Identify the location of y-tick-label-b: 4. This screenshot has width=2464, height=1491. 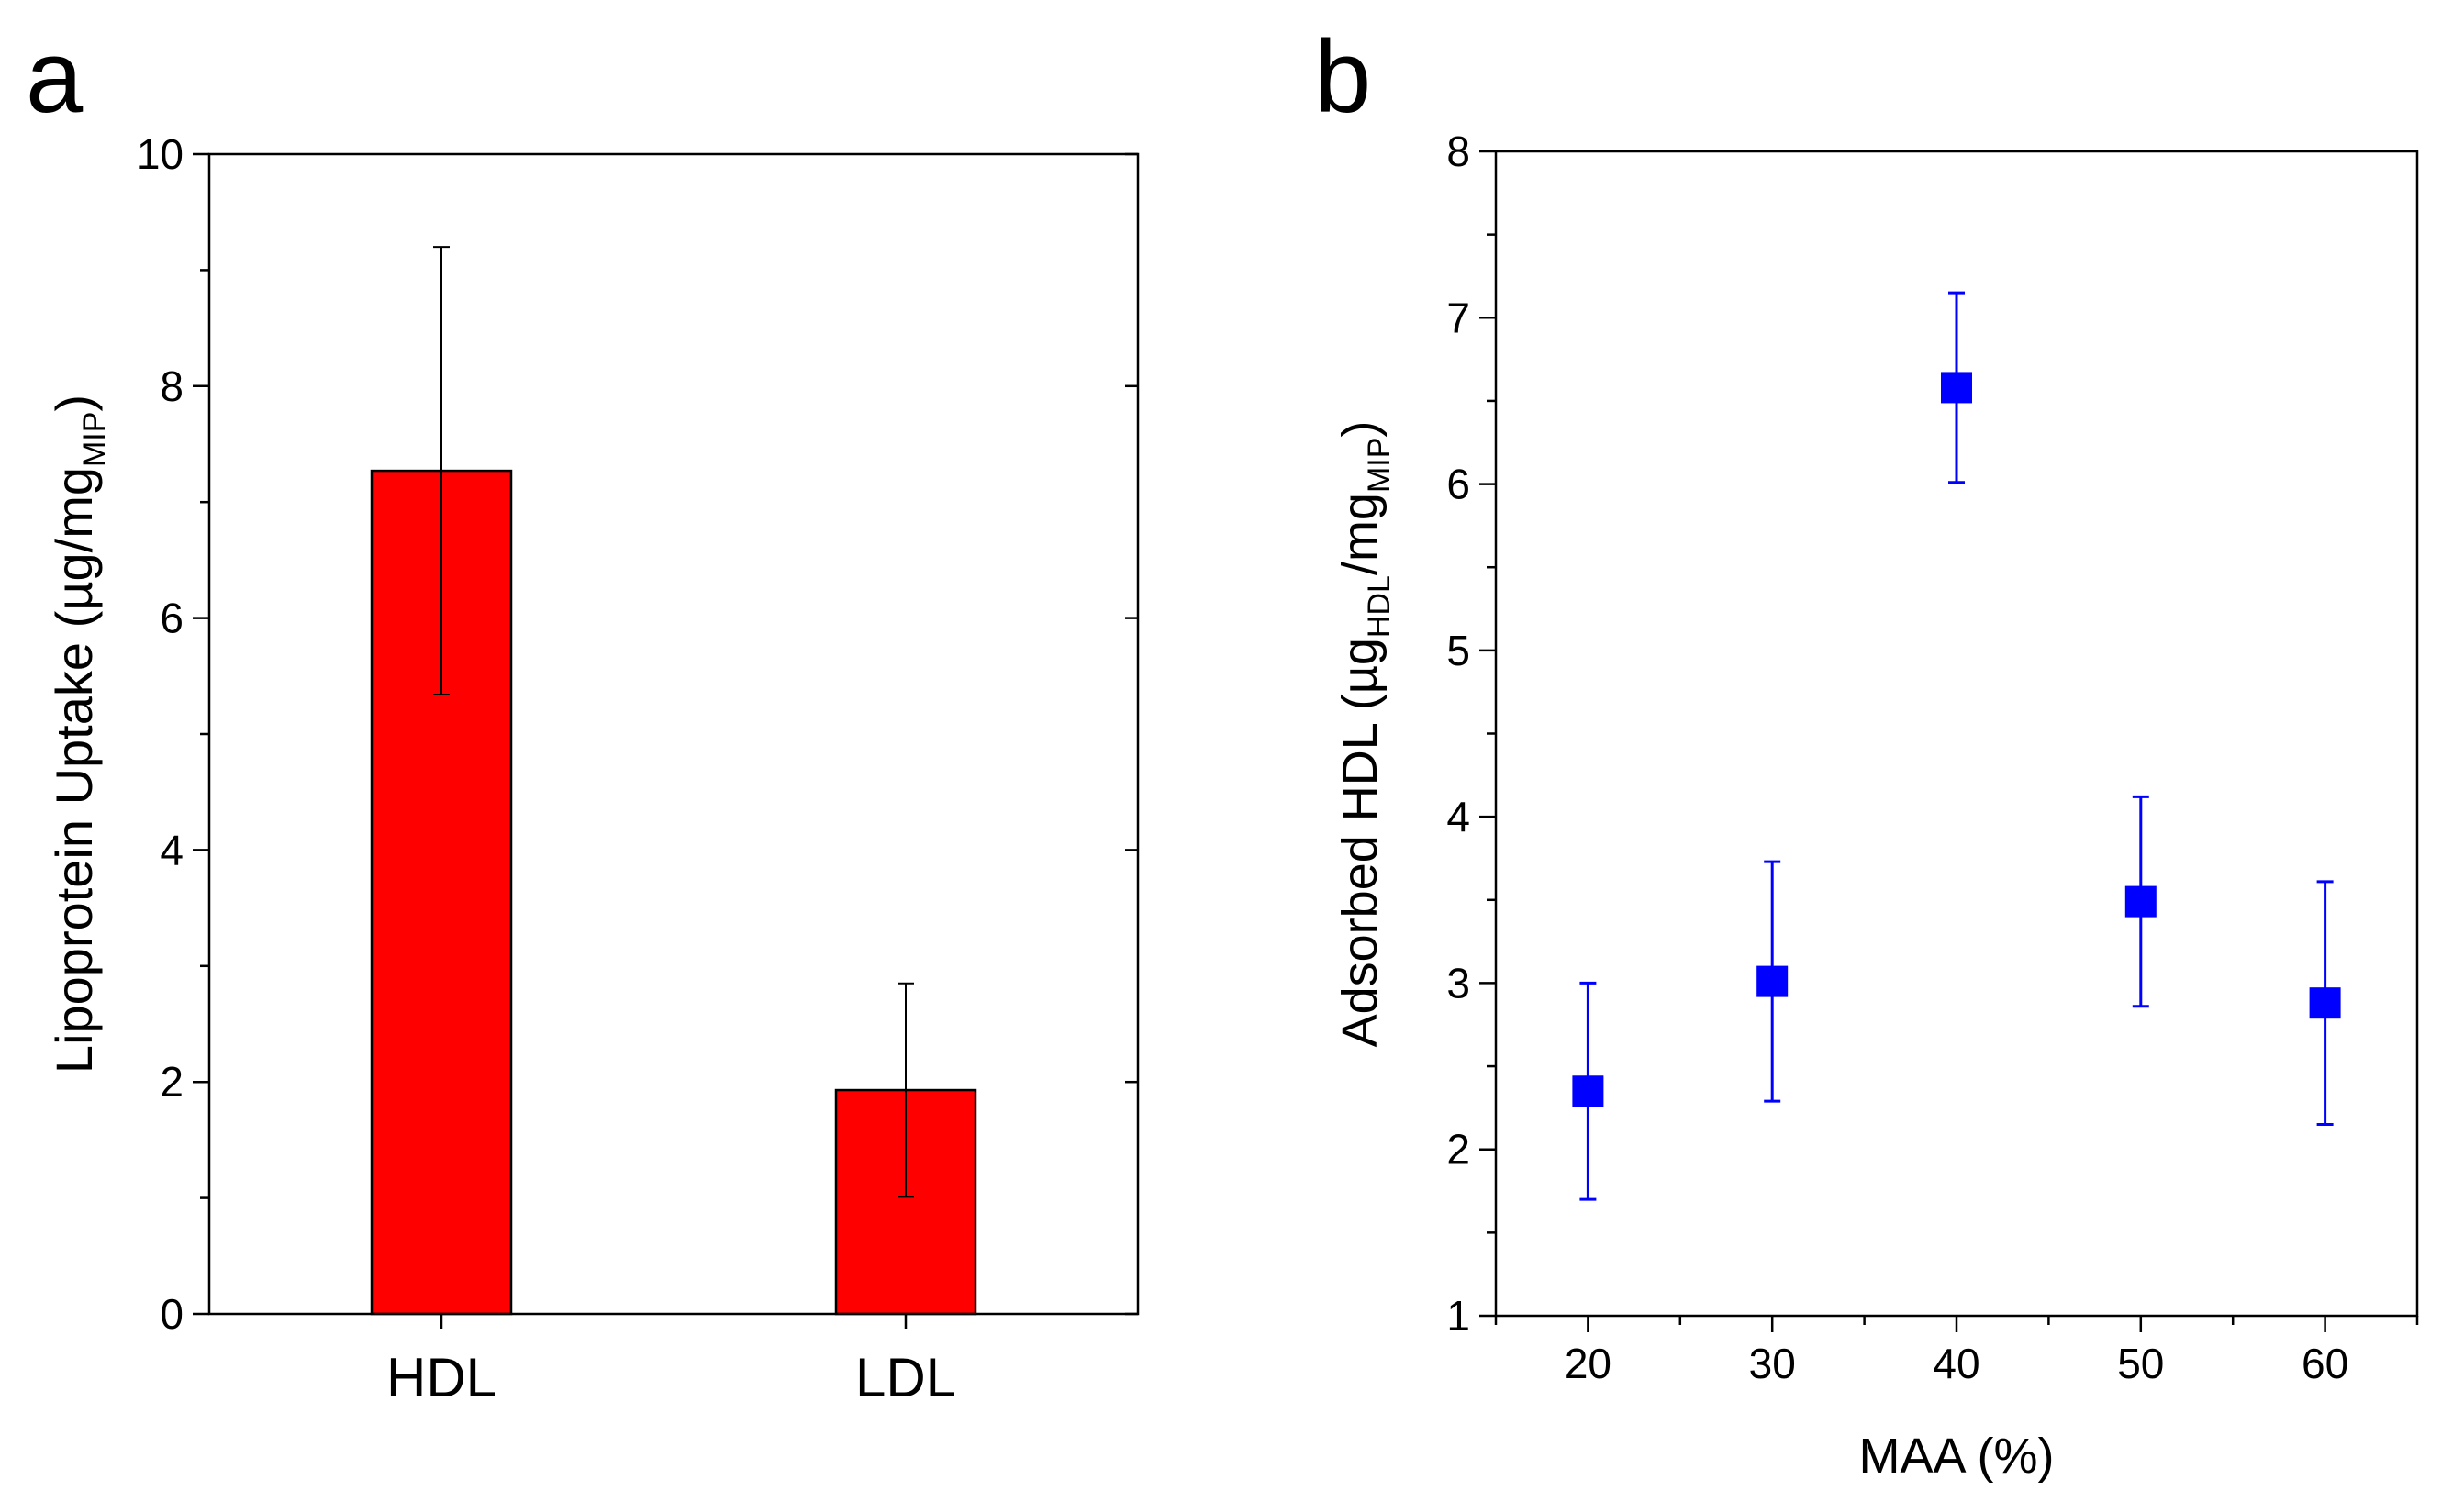
(1458, 816).